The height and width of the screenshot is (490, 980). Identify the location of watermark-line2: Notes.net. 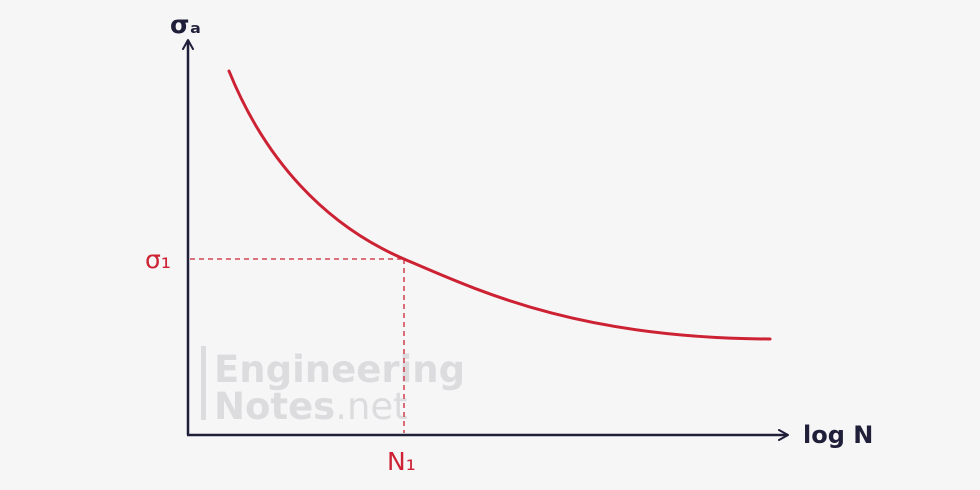
(311, 406).